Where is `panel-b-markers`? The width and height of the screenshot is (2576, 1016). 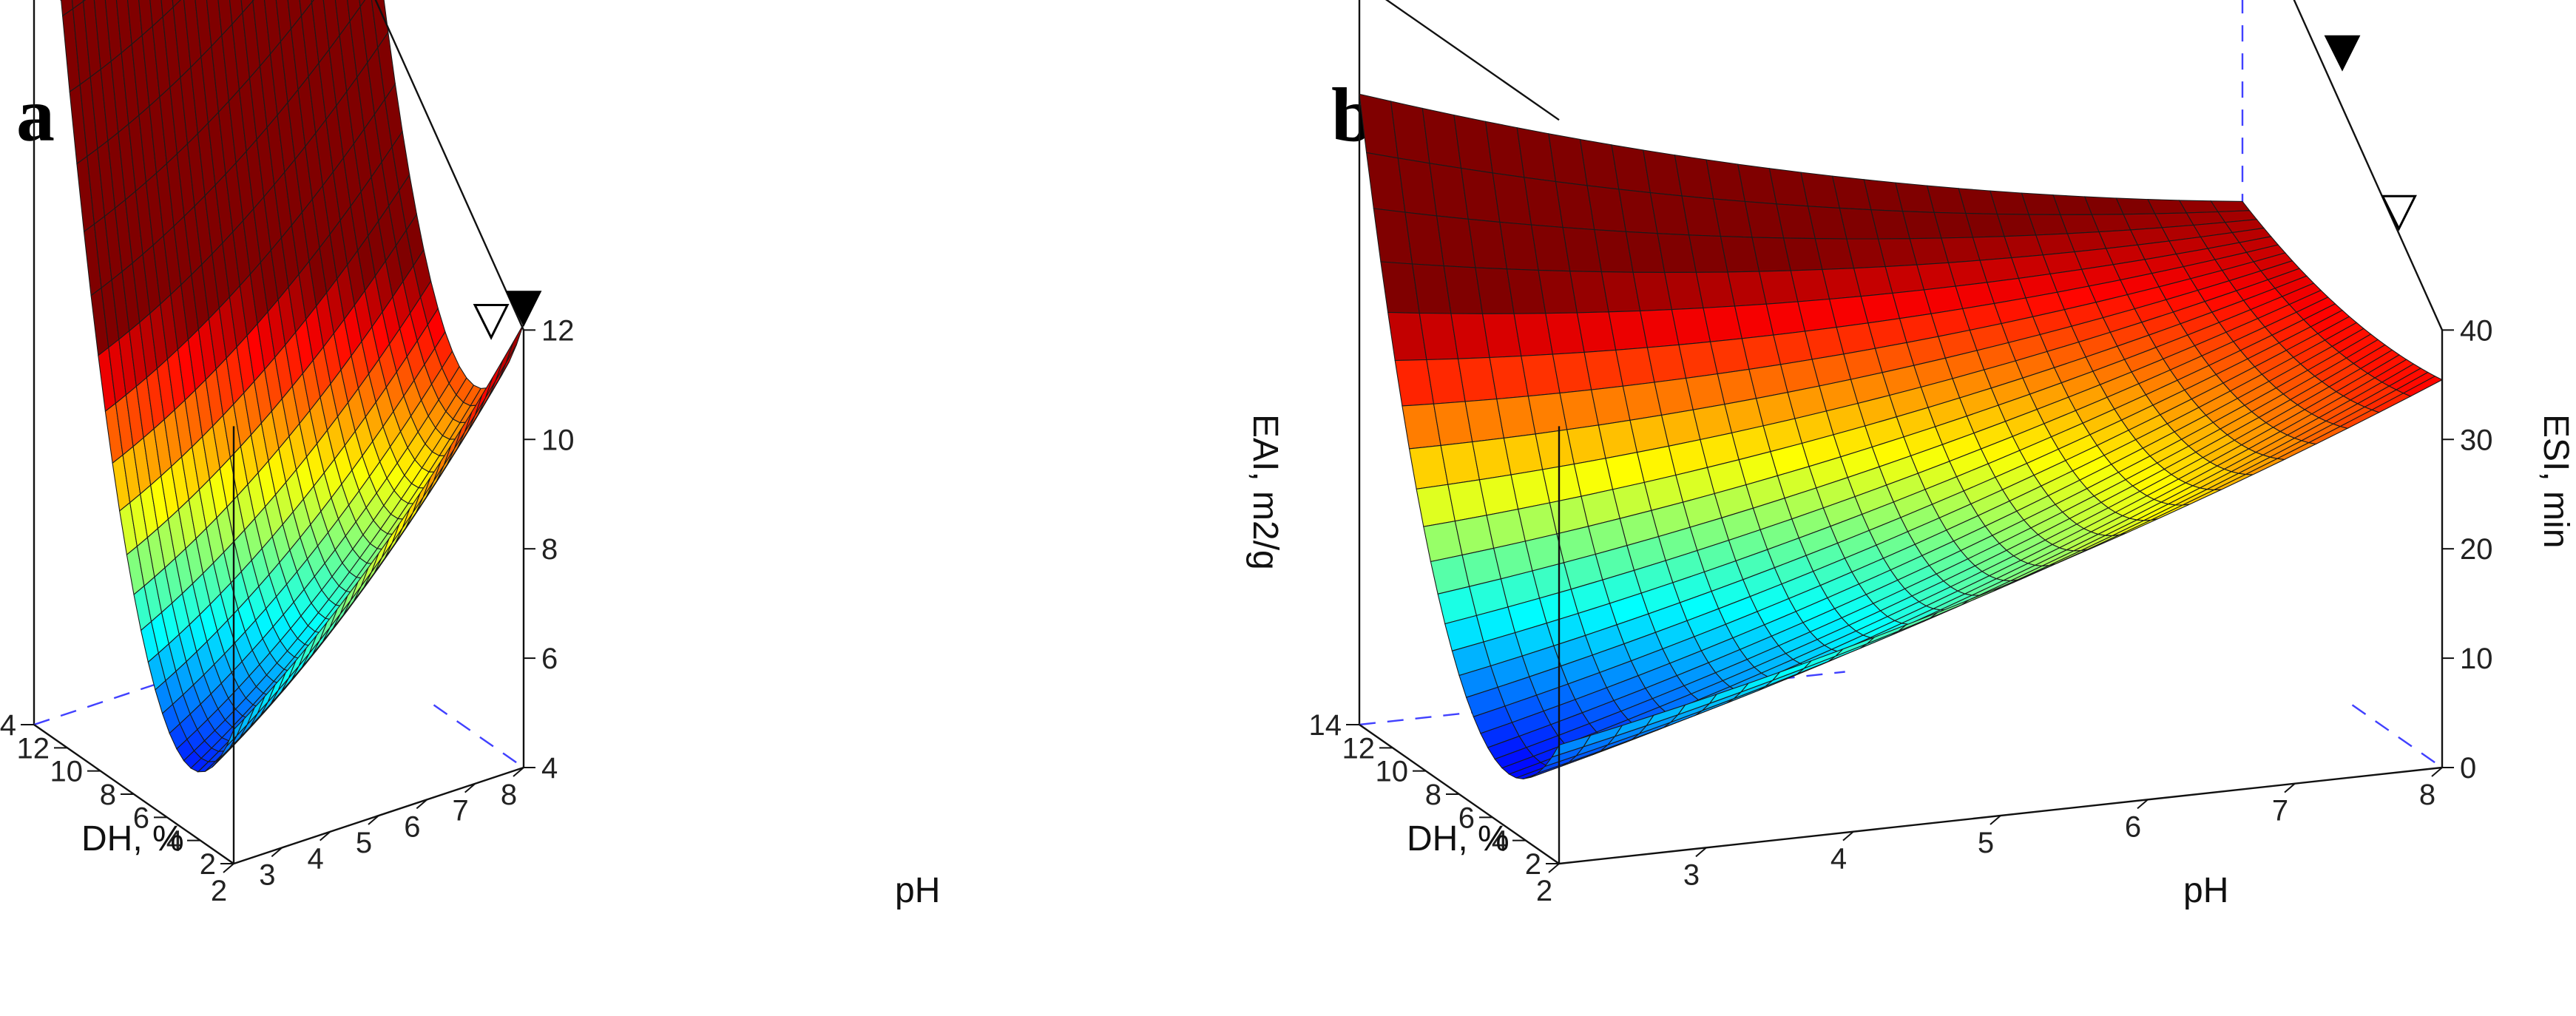
panel-b-markers is located at coordinates (2370, 133).